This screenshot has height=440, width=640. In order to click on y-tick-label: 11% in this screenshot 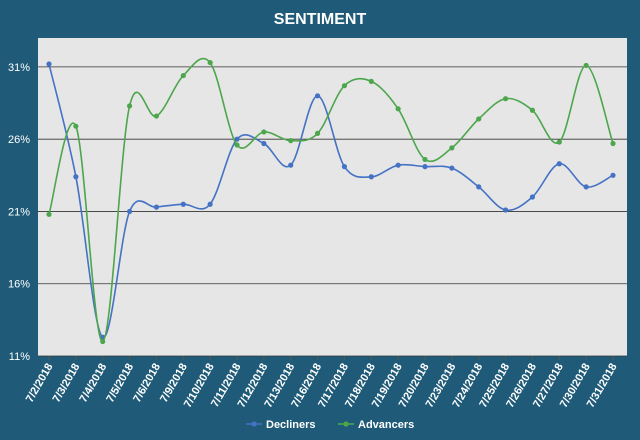, I will do `click(19, 357)`.